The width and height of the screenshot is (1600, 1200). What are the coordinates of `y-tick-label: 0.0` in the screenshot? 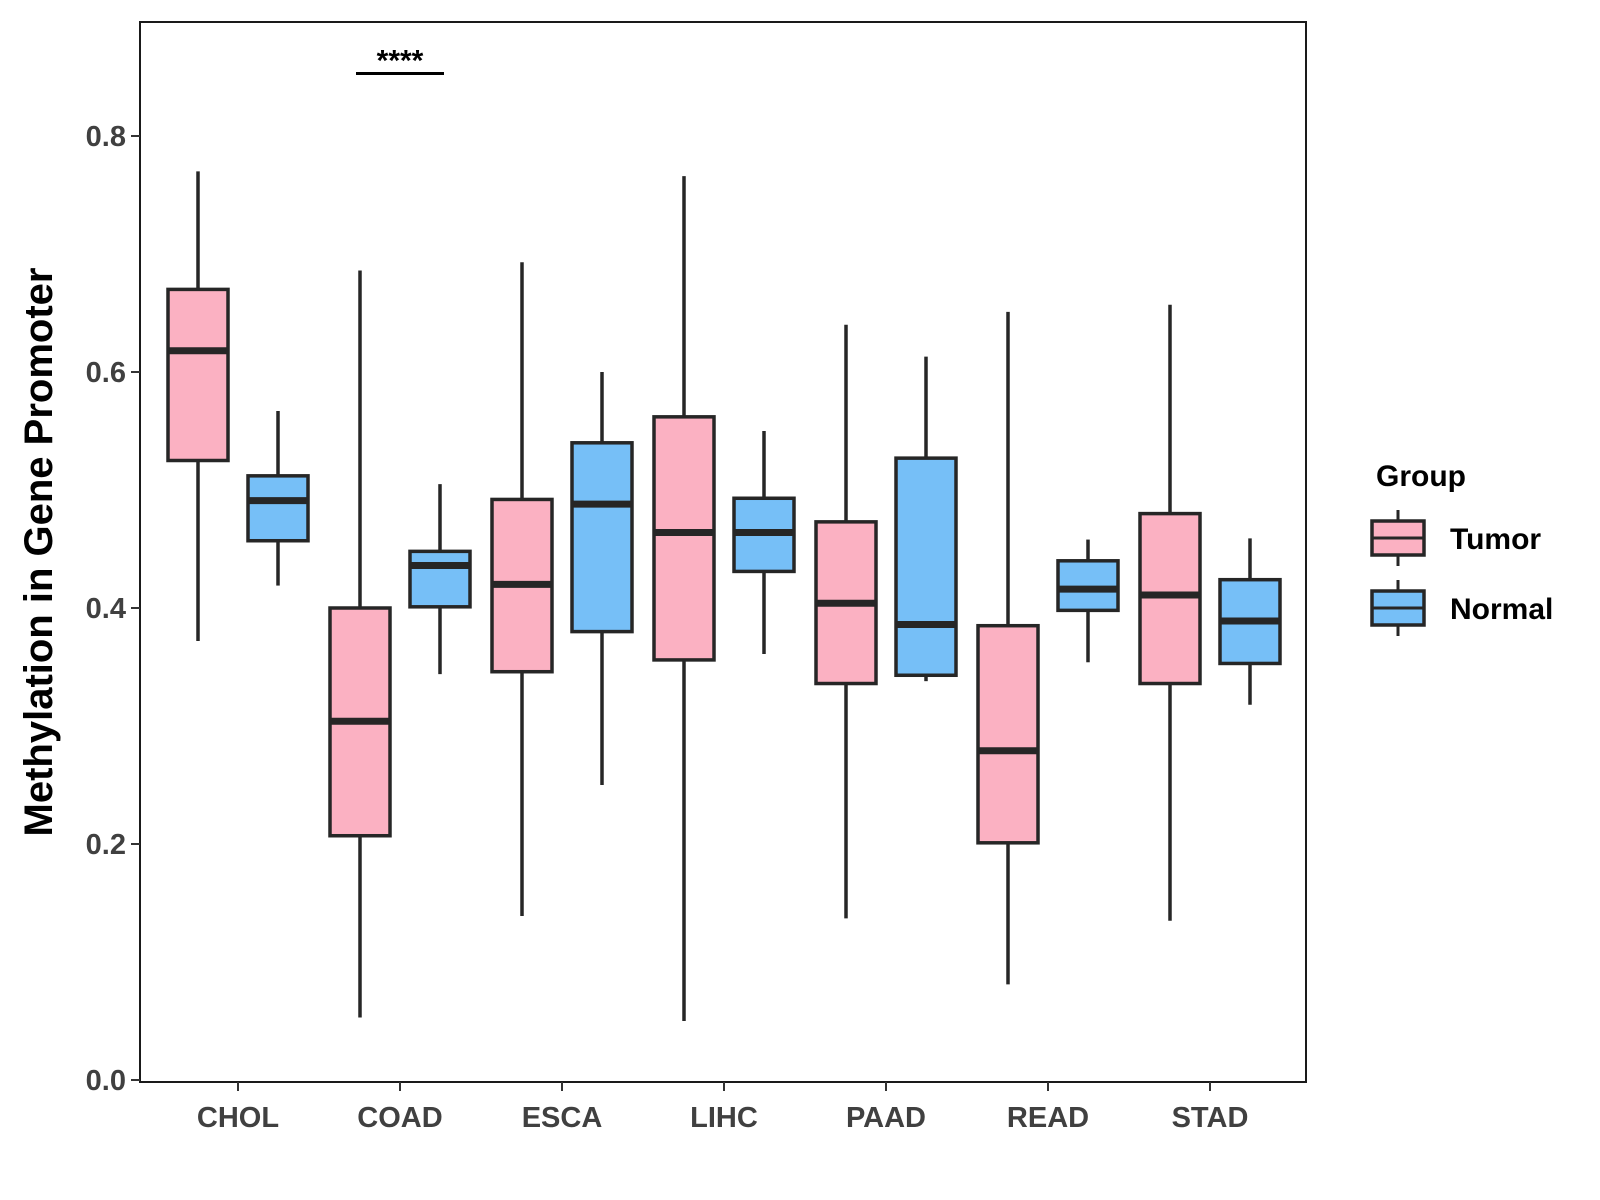 It's located at (106, 1081).